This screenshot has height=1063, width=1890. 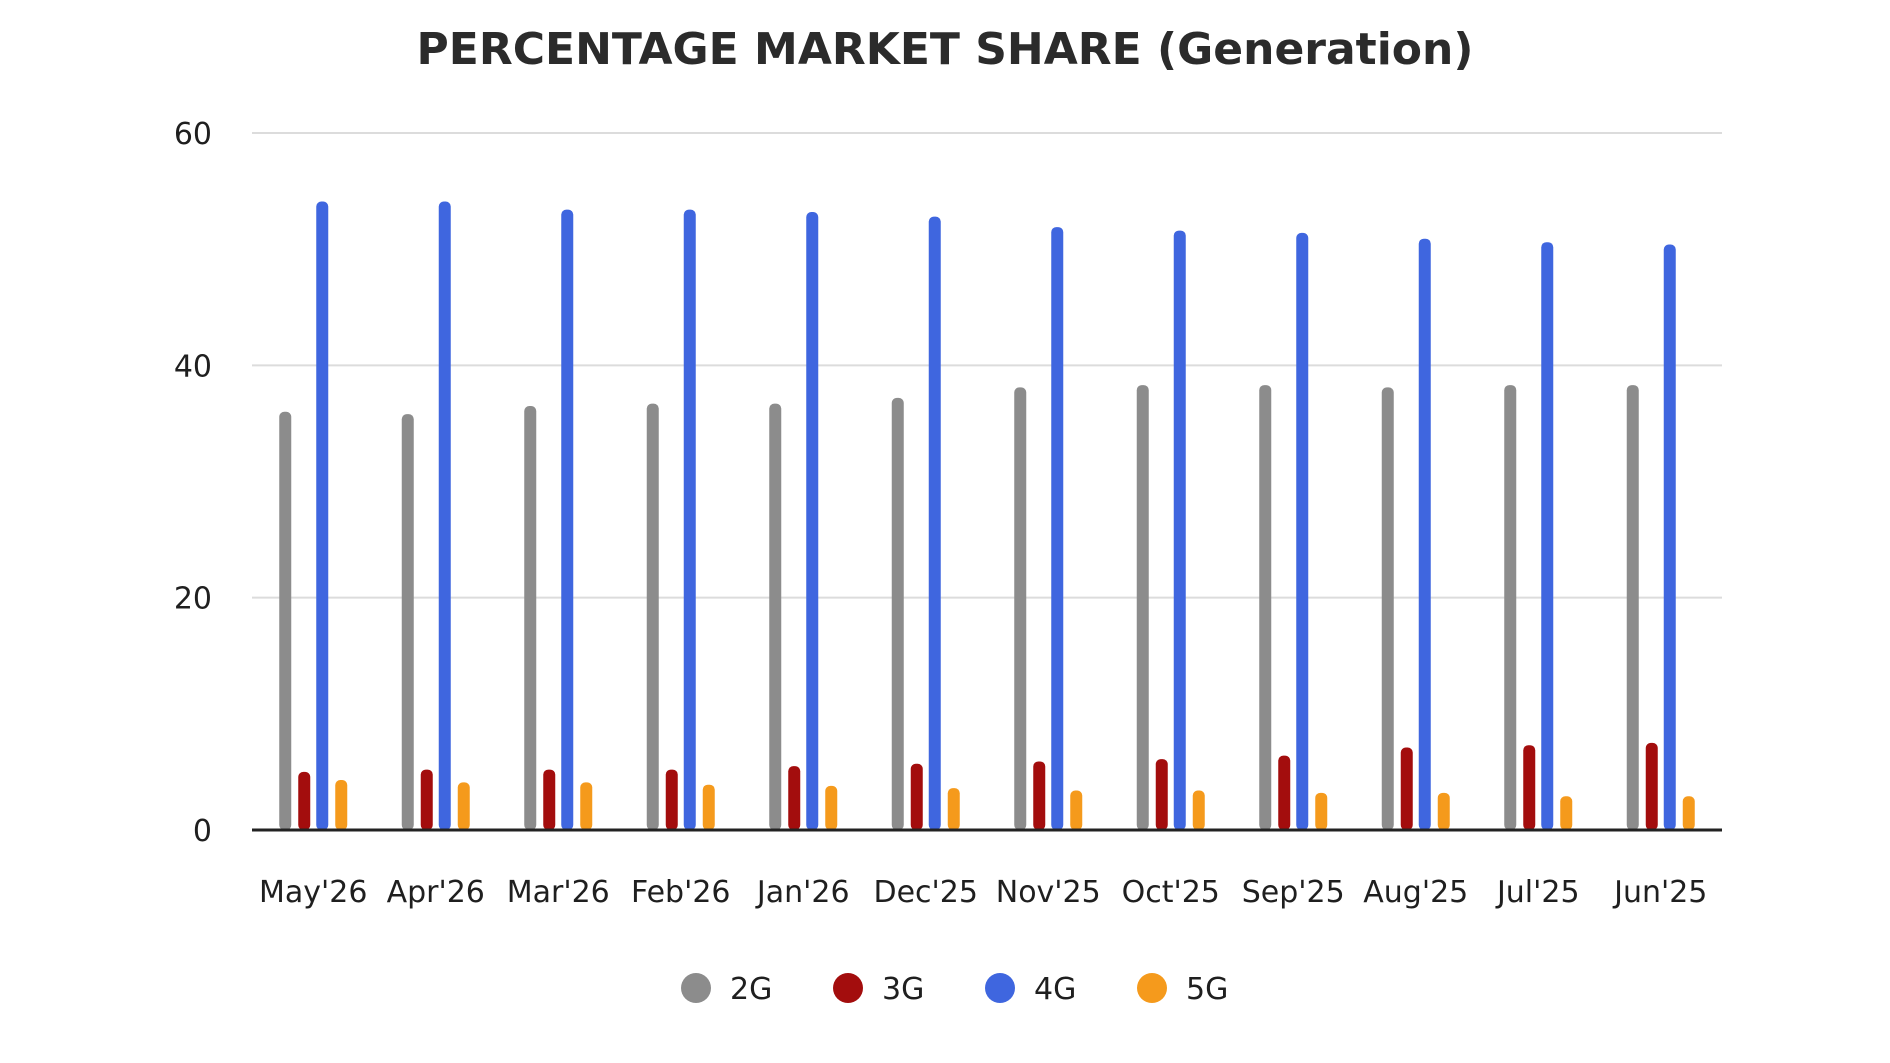 What do you see at coordinates (1537, 892) in the screenshot?
I see `x-tick-label: Jul'25` at bounding box center [1537, 892].